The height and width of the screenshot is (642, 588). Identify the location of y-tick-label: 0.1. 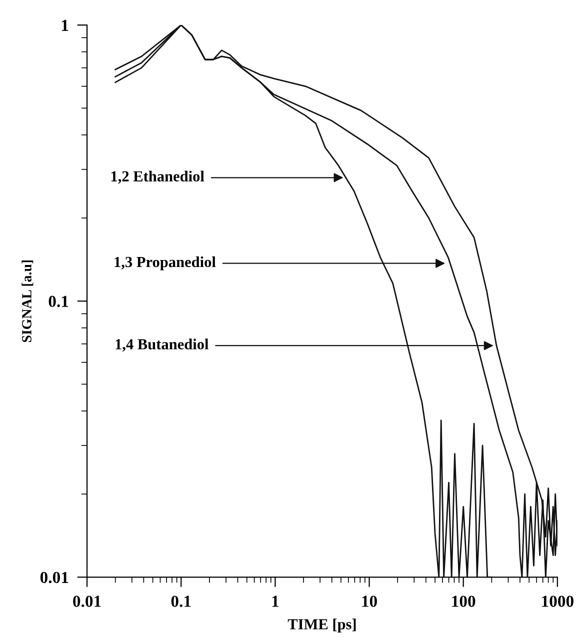
(58, 302).